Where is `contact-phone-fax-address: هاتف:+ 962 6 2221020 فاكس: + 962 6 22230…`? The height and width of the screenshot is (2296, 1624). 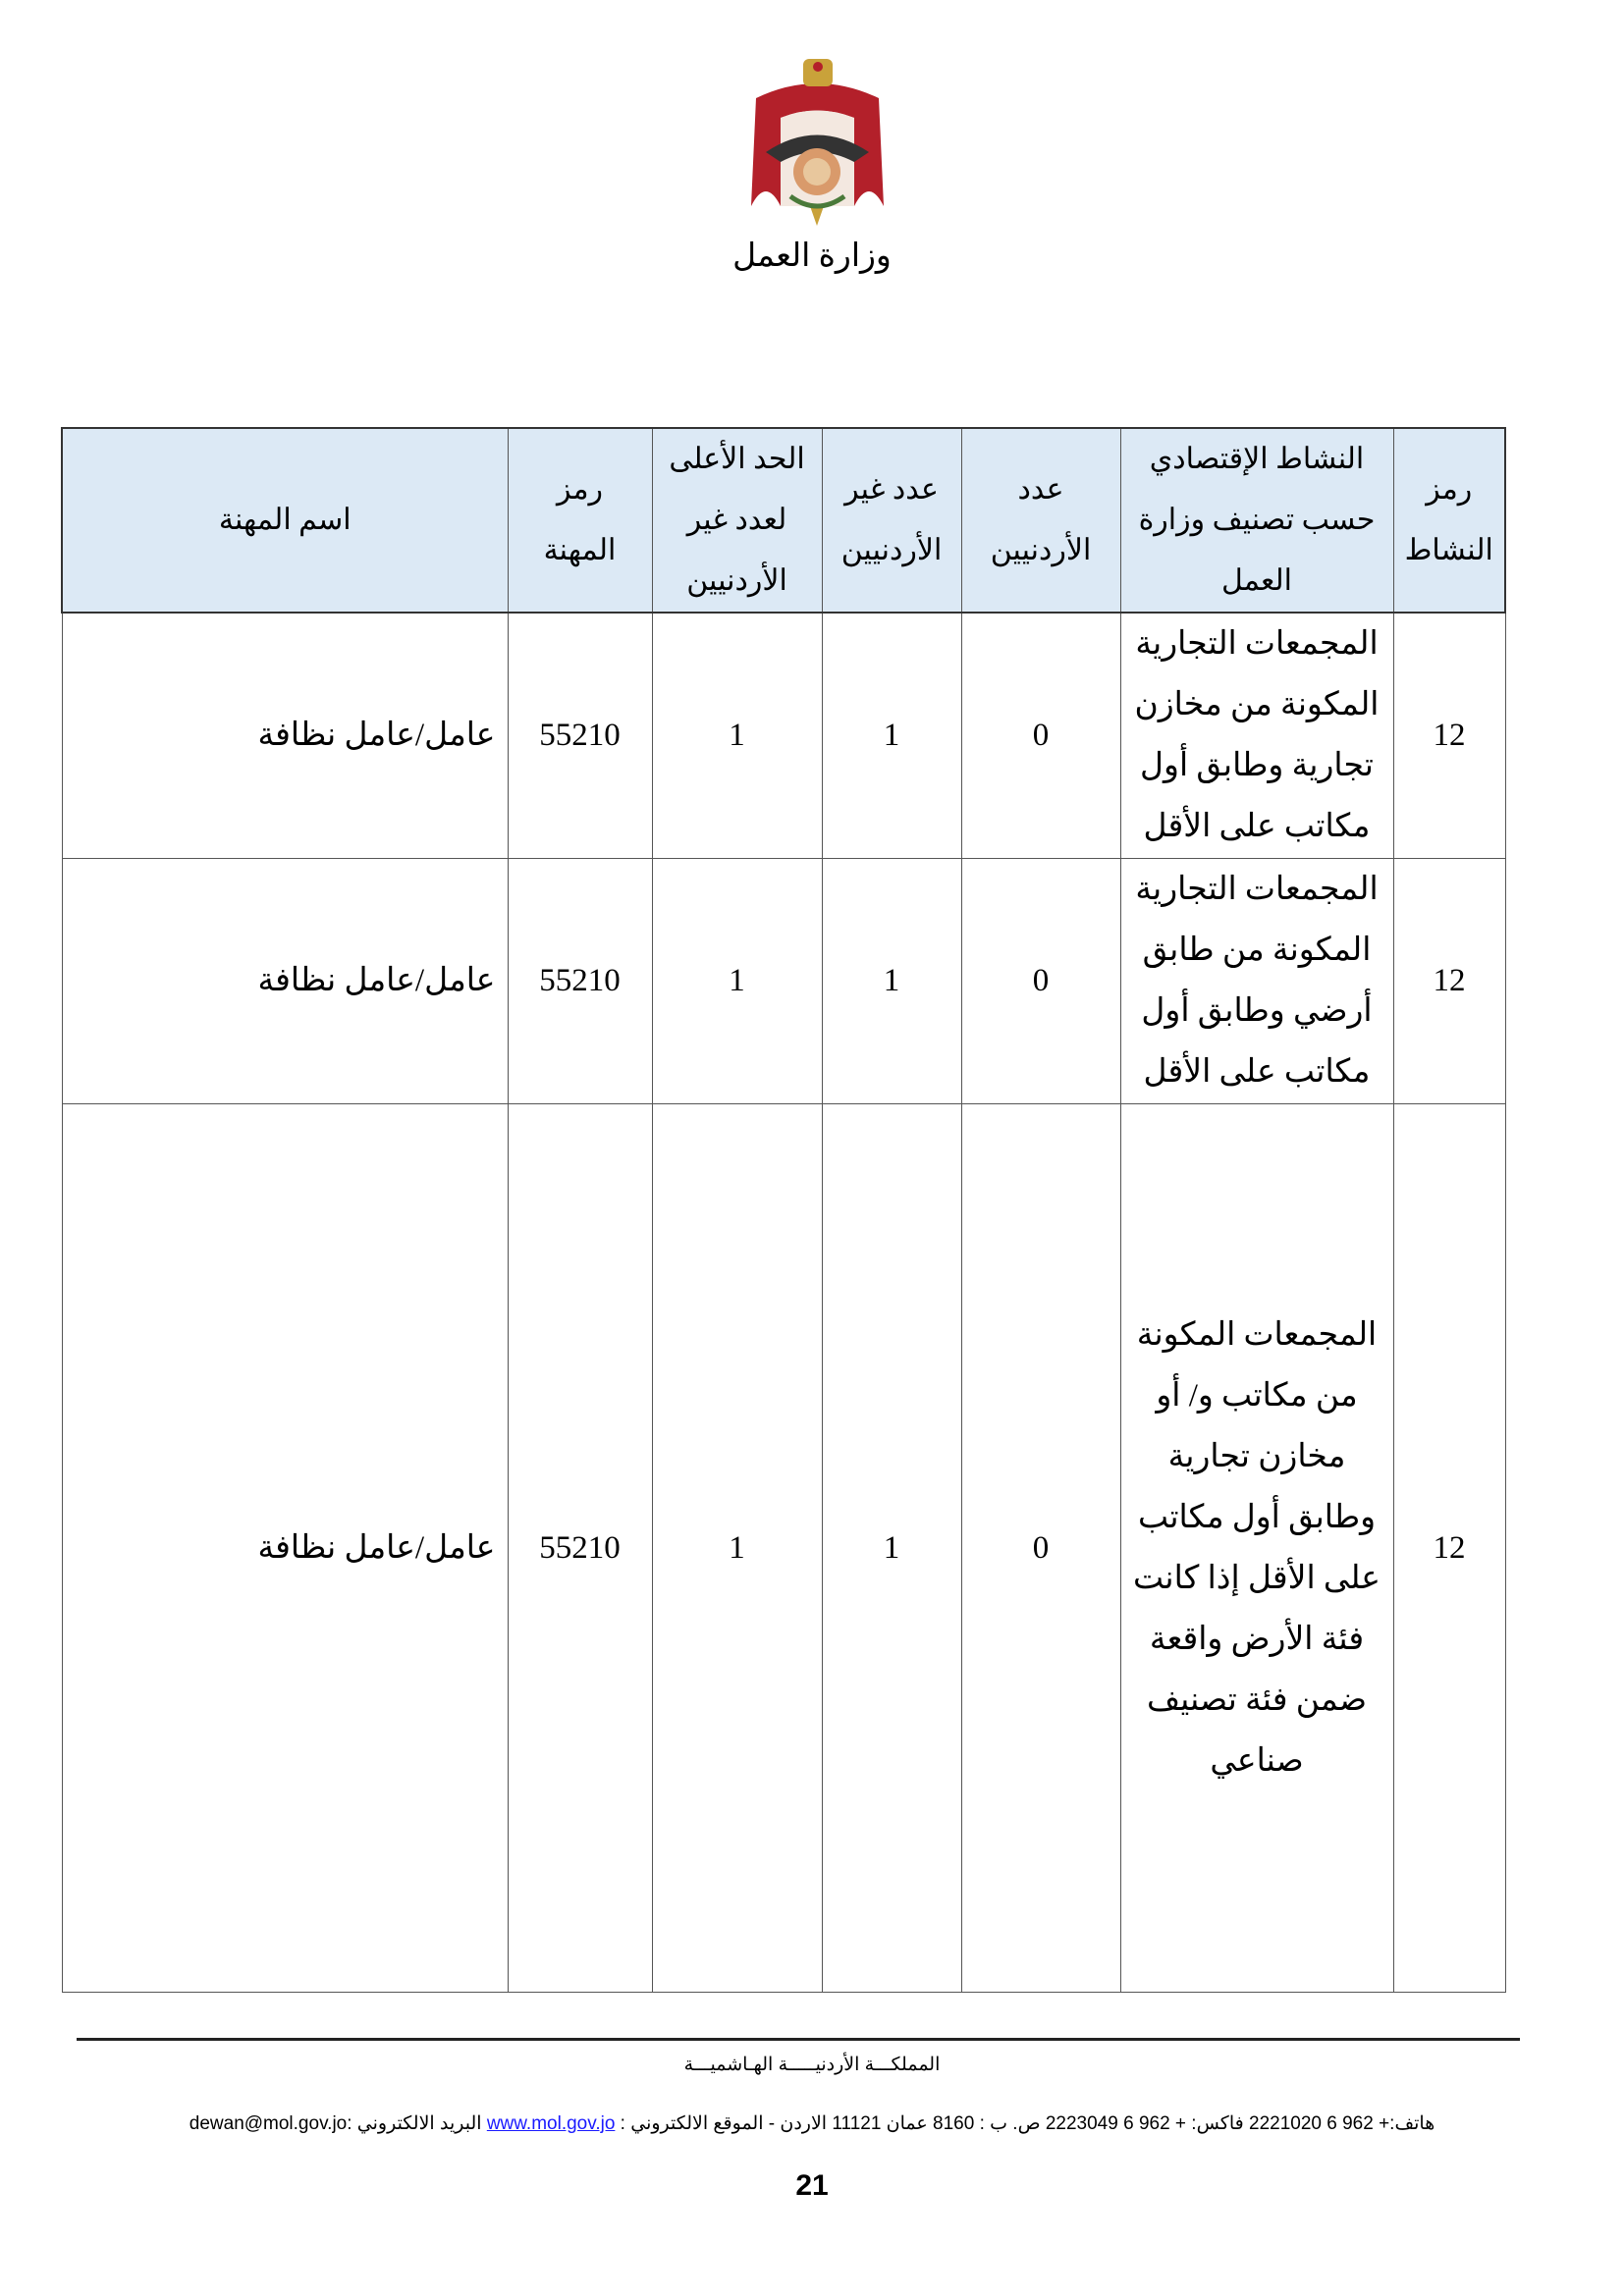 contact-phone-fax-address: هاتف:+ 962 6 2221020 فاكس: + 962 6 22230… is located at coordinates (1025, 2123).